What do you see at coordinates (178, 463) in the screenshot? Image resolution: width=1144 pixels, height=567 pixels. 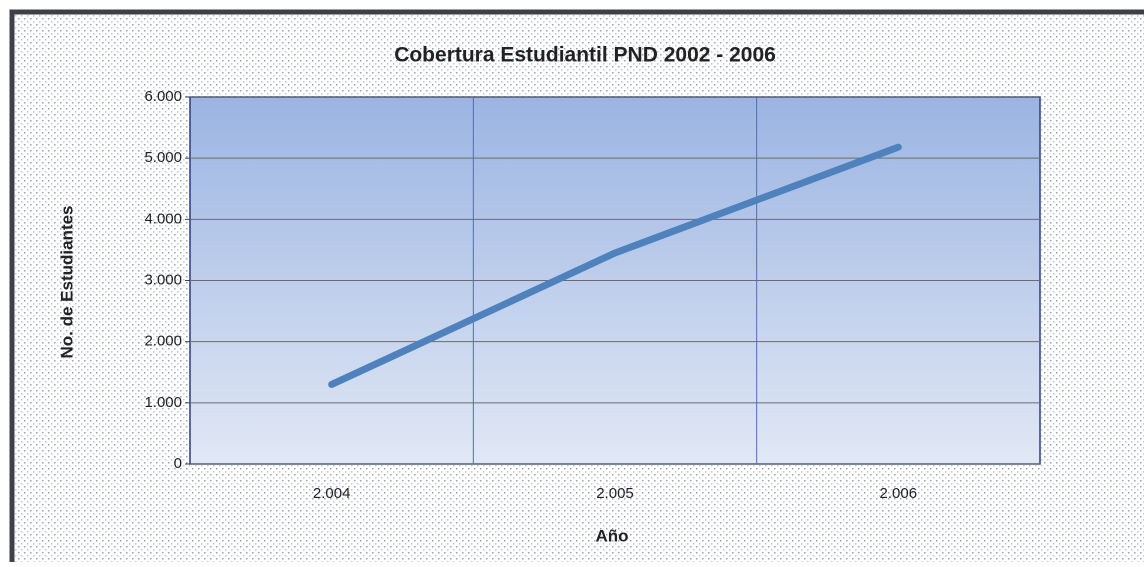 I see `y-tick-label: 0` at bounding box center [178, 463].